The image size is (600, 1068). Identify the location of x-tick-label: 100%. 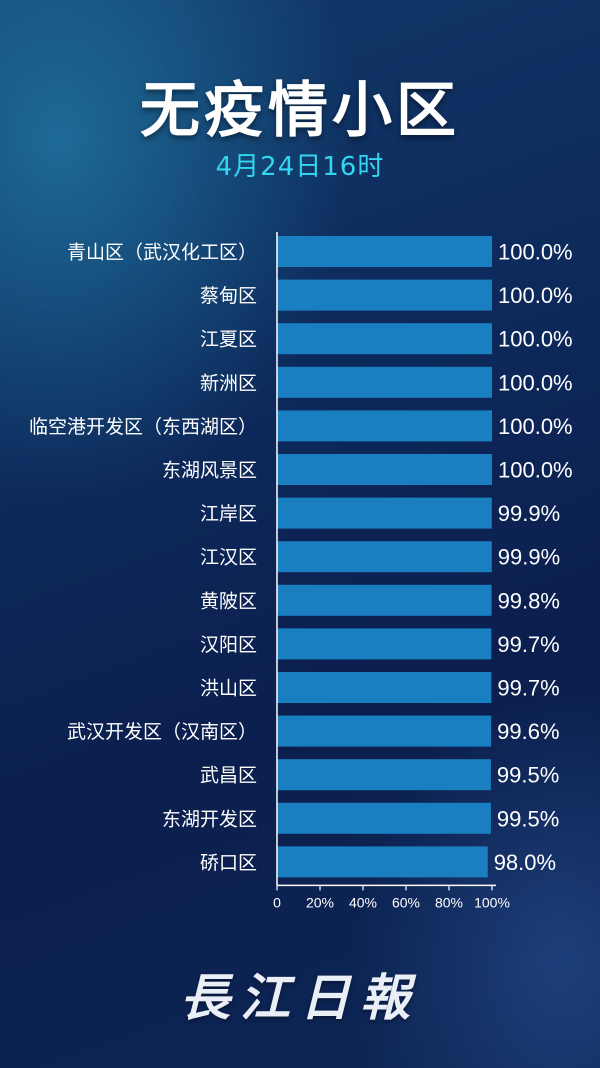
(492, 902).